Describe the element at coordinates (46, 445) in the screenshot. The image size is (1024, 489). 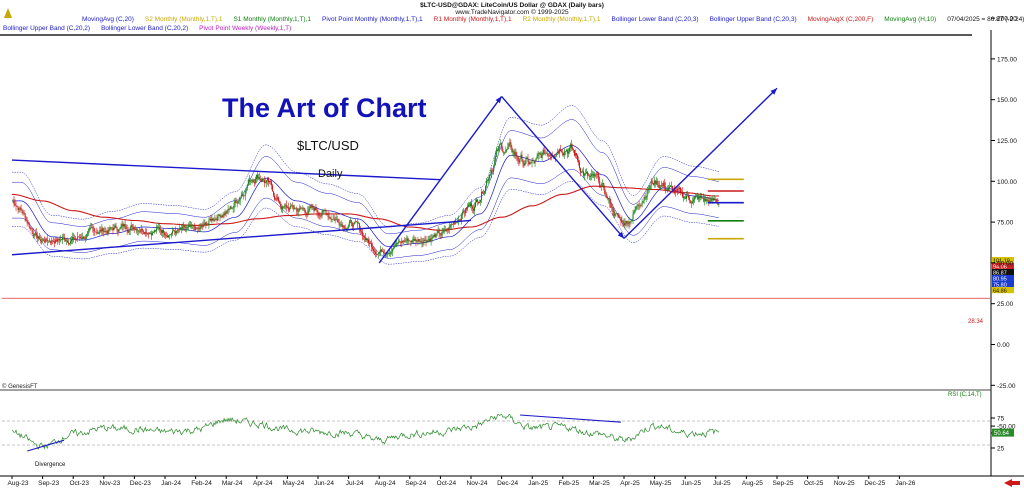
I see `divergence-line` at that location.